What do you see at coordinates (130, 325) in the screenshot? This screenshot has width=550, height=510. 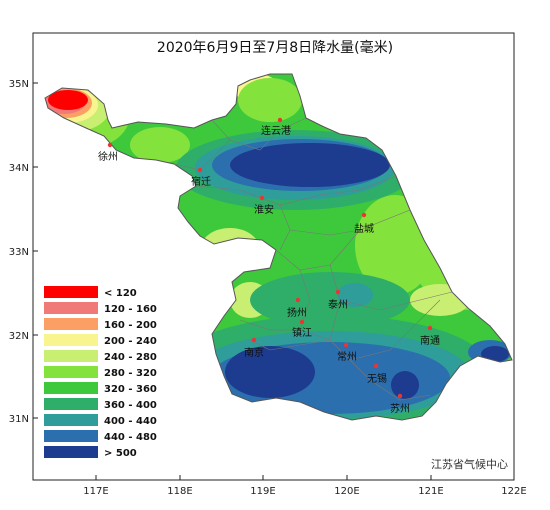 I see `legend-label: 160 - 200` at bounding box center [130, 325].